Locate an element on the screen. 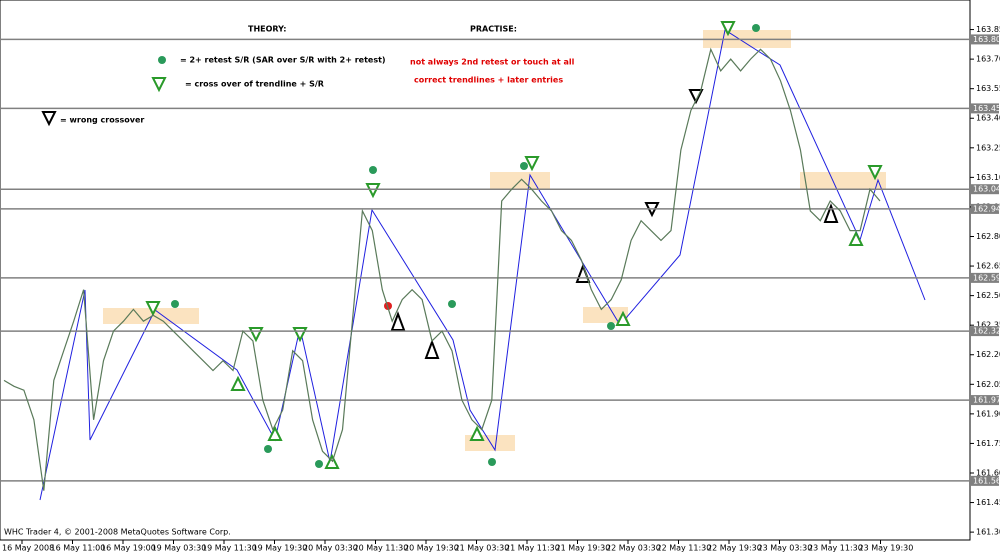 This screenshot has height=553, width=1000. legend-wrong: = wrong crossover is located at coordinates (102, 120).